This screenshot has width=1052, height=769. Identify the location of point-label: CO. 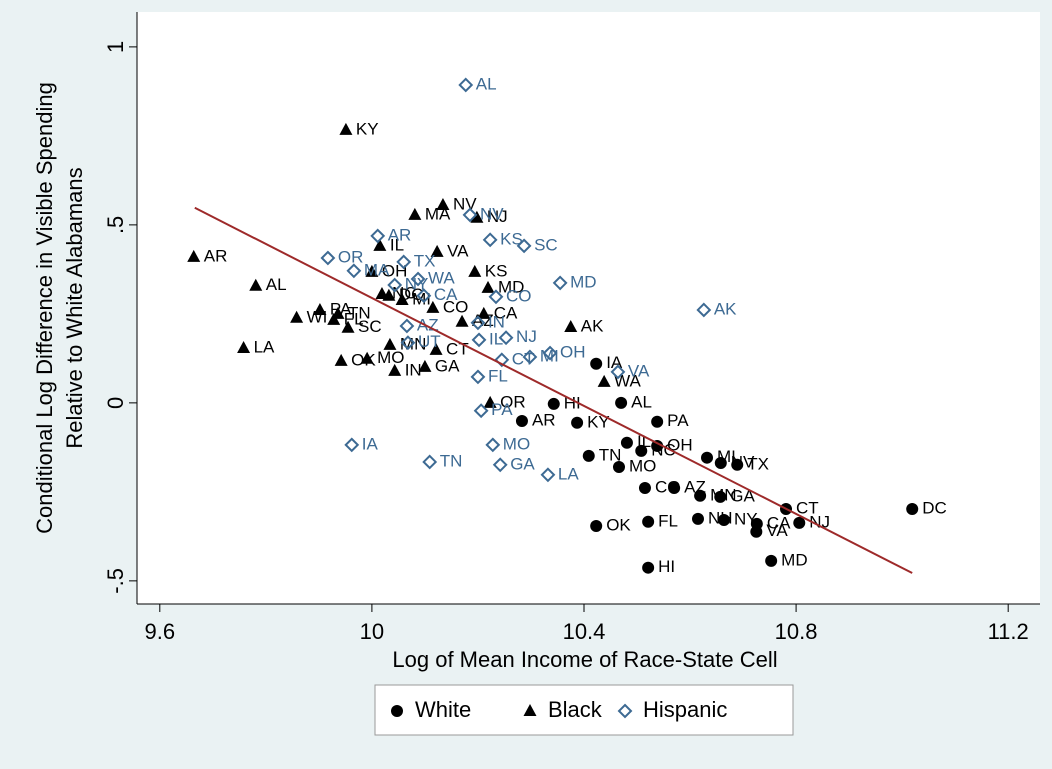
(519, 295).